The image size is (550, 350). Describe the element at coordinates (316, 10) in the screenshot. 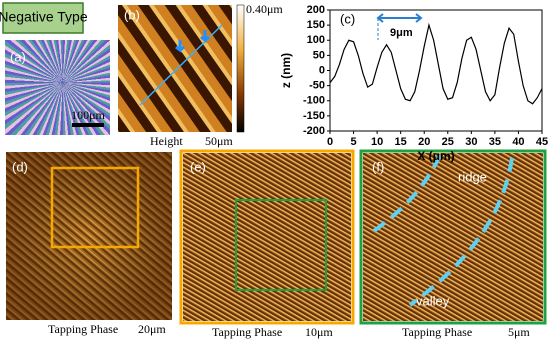

I see `y-tick-label: 200` at that location.